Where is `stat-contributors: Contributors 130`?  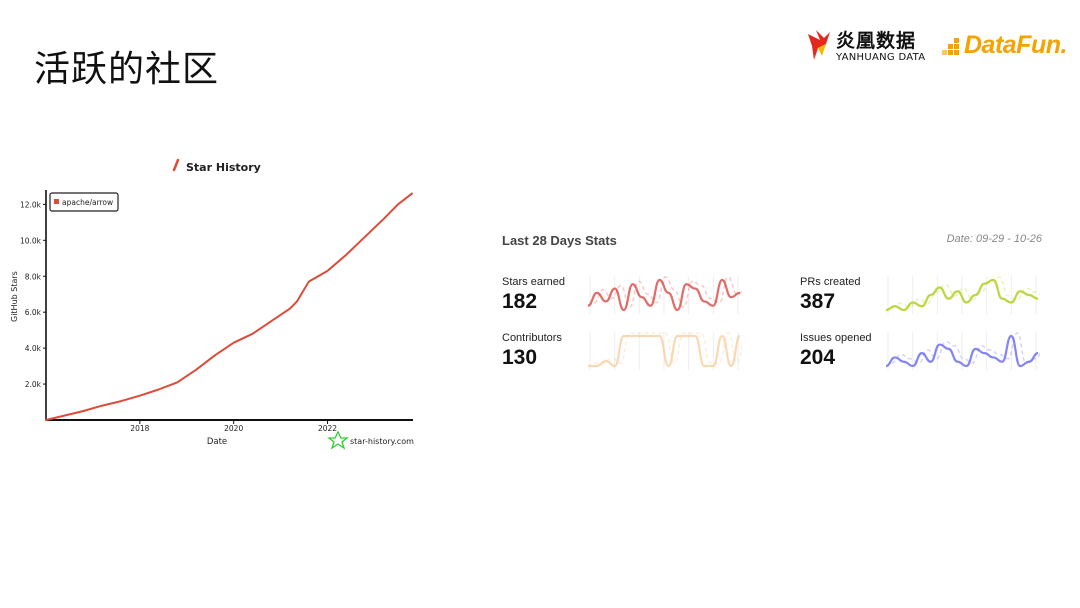 stat-contributors: Contributors 130 is located at coordinates (622, 354).